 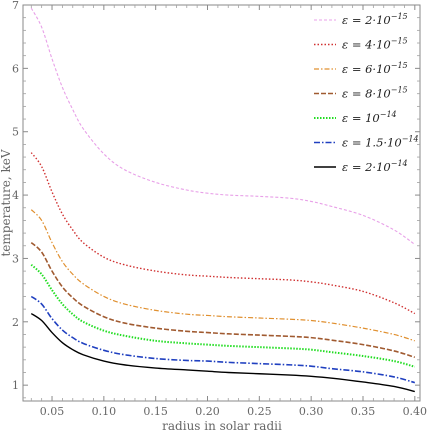 What do you see at coordinates (372, 143) in the screenshot?
I see `legend-label-text: ε = 1.5·10` at bounding box center [372, 143].